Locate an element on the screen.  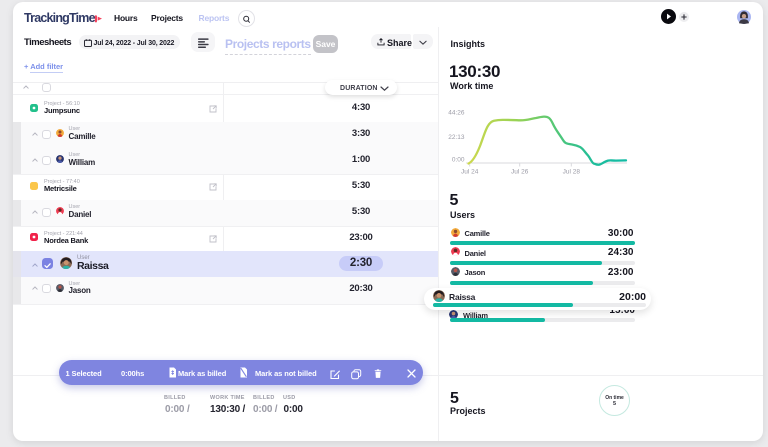
svg-text: Jul 24 is located at coordinates (470, 172).